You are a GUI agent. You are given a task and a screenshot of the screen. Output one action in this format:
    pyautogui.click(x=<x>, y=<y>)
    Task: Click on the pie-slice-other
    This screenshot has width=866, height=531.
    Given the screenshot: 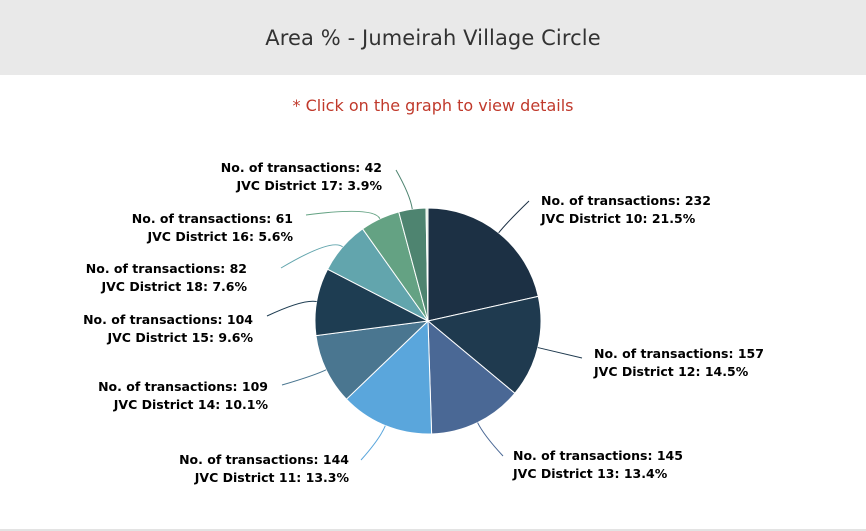 What is the action you would take?
    pyautogui.click(x=427, y=264)
    